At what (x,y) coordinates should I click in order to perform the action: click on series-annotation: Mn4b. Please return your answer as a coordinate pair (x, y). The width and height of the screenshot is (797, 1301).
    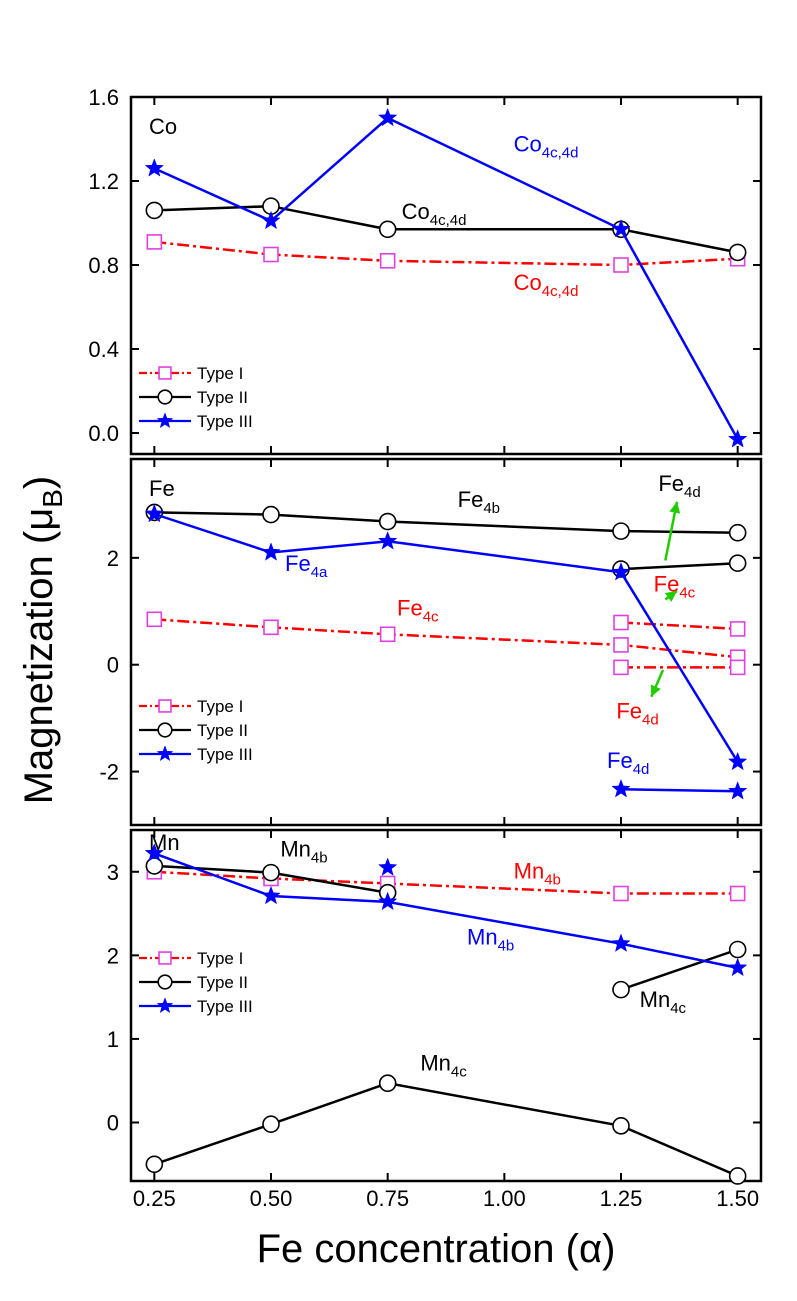
    Looking at the image, I should click on (537, 873).